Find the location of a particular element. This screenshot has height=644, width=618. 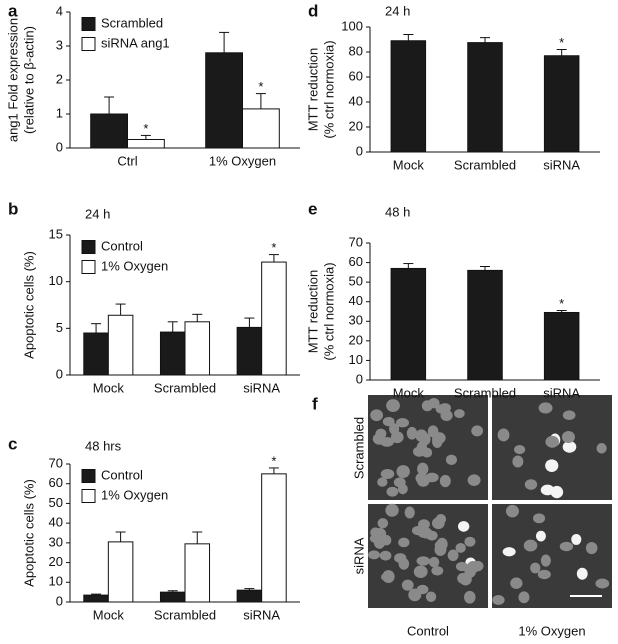

x-tick-label: Mock is located at coordinates (409, 392).